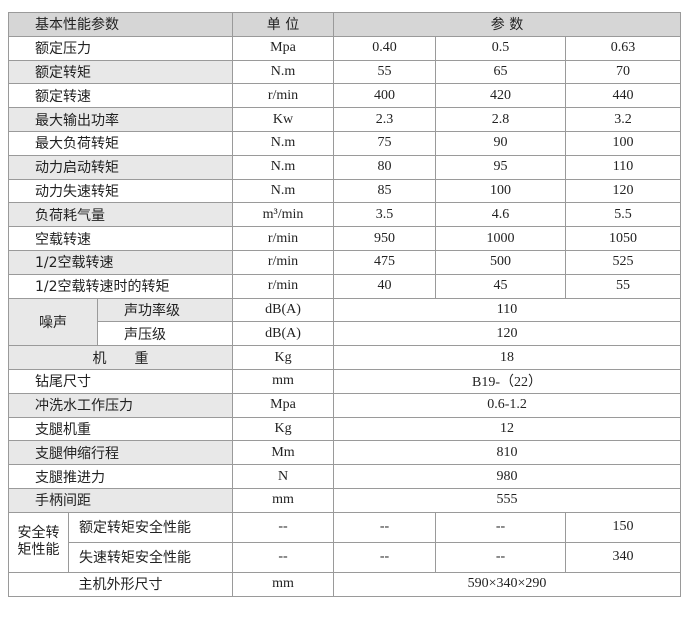 This screenshot has width=685, height=618. What do you see at coordinates (507, 24) in the screenshot?
I see `header-params: 参 数` at bounding box center [507, 24].